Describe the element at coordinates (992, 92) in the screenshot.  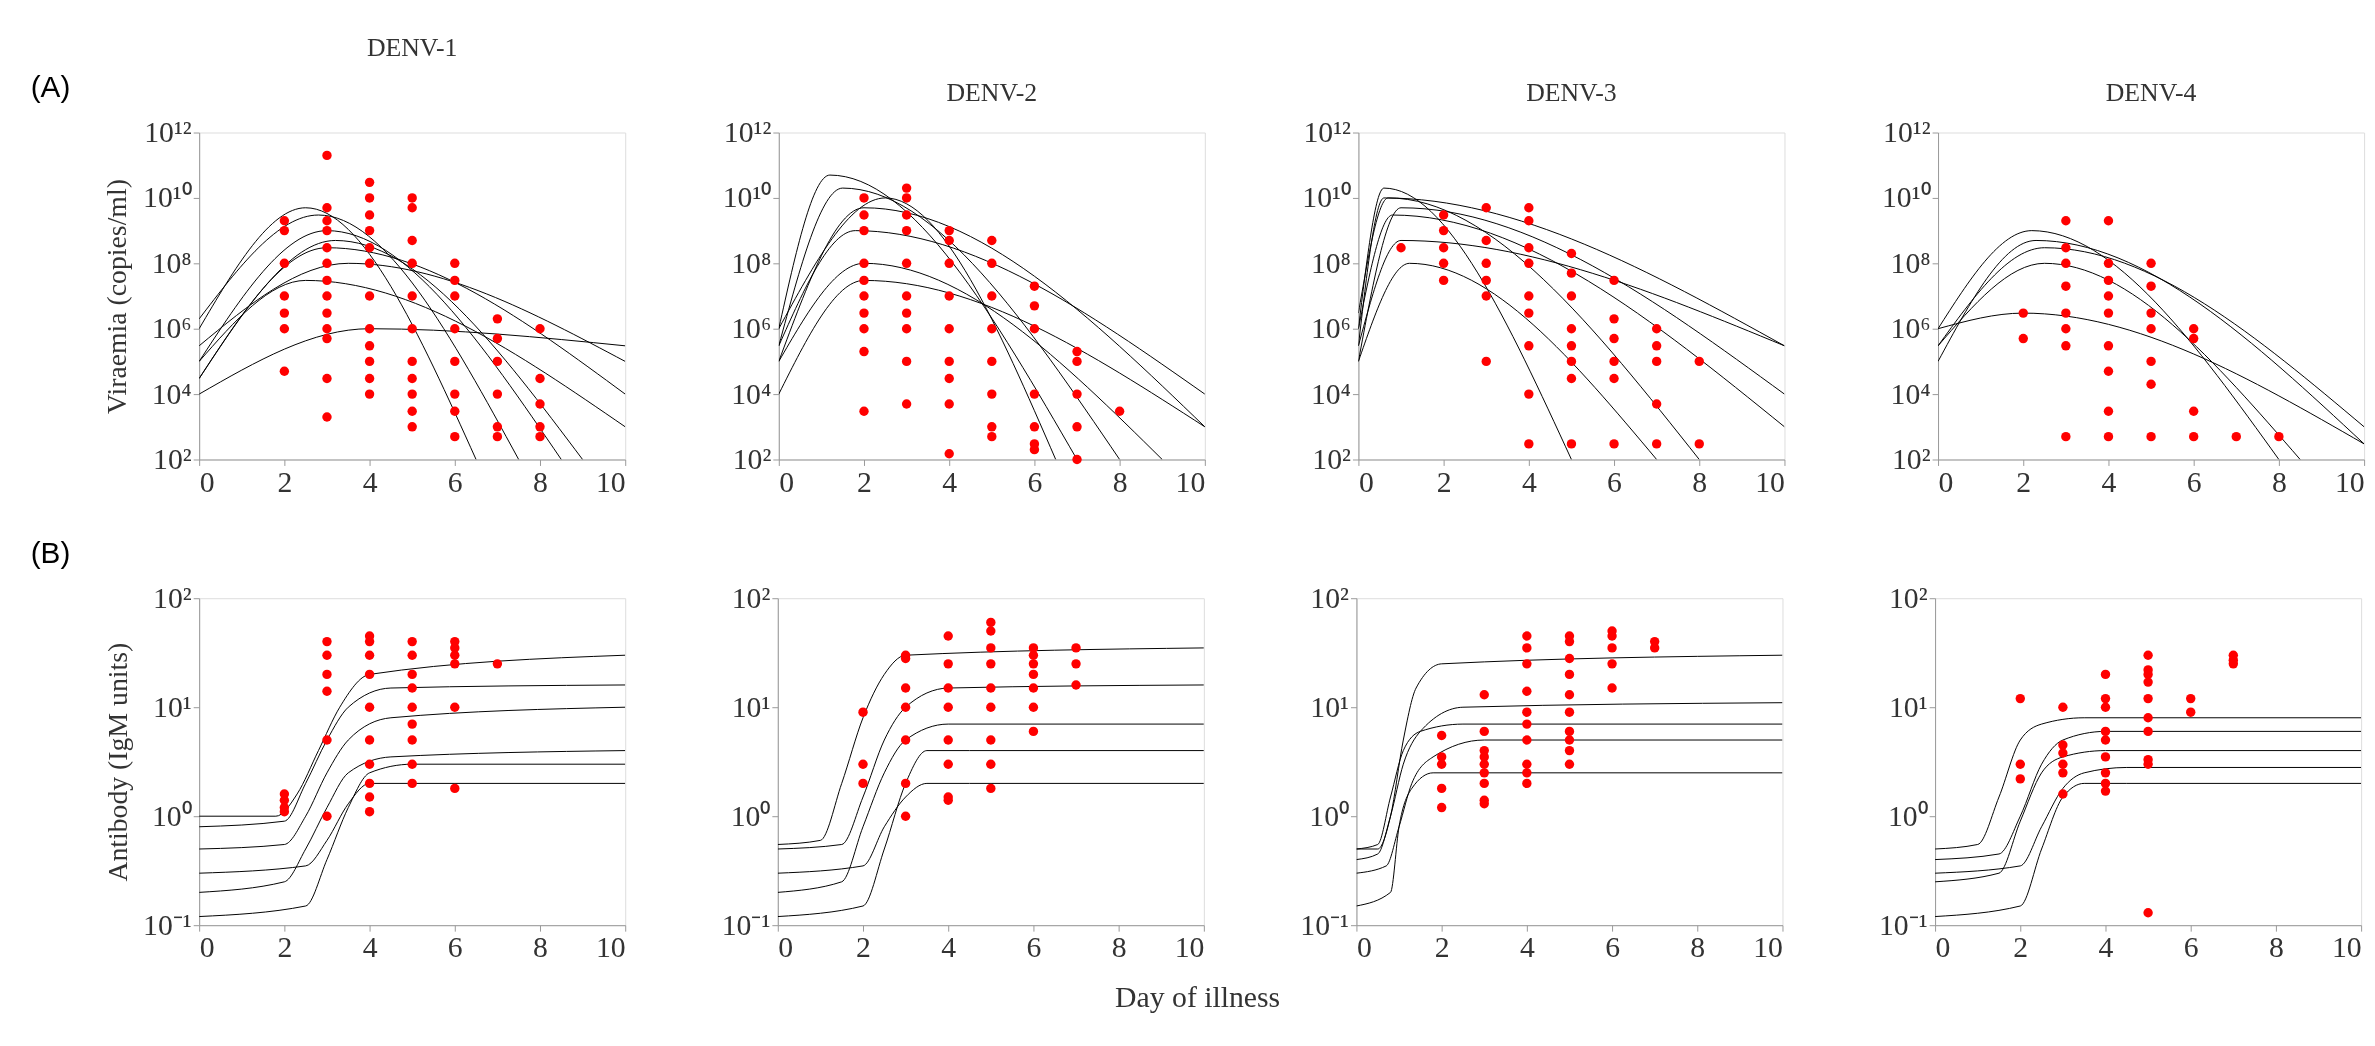
I see `chart-title: DENV-2` at that location.